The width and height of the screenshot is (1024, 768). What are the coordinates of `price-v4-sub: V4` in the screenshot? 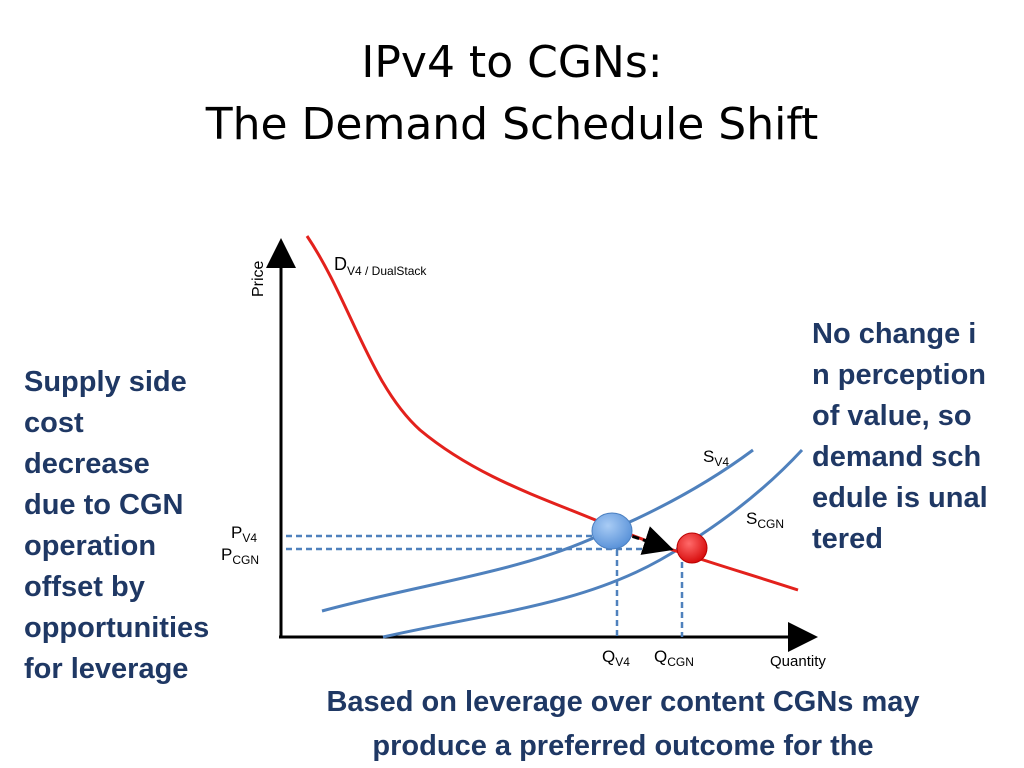 It's located at (249, 538).